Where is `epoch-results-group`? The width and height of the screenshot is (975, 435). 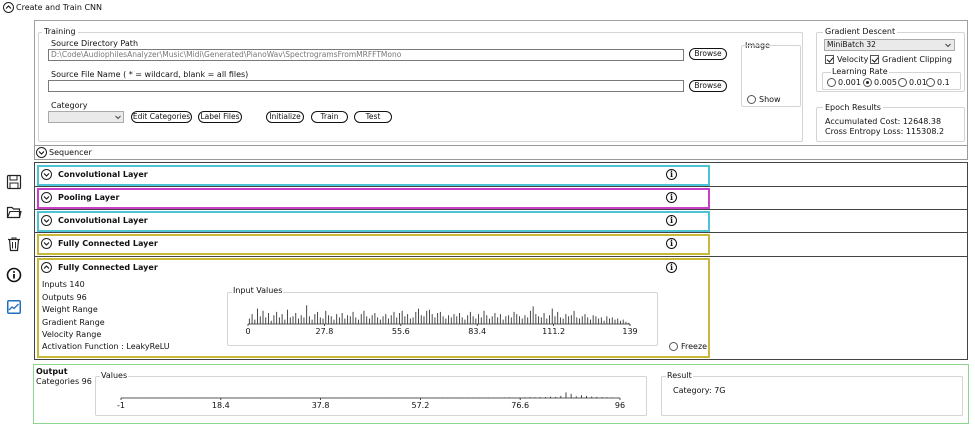 epoch-results-group is located at coordinates (890, 124).